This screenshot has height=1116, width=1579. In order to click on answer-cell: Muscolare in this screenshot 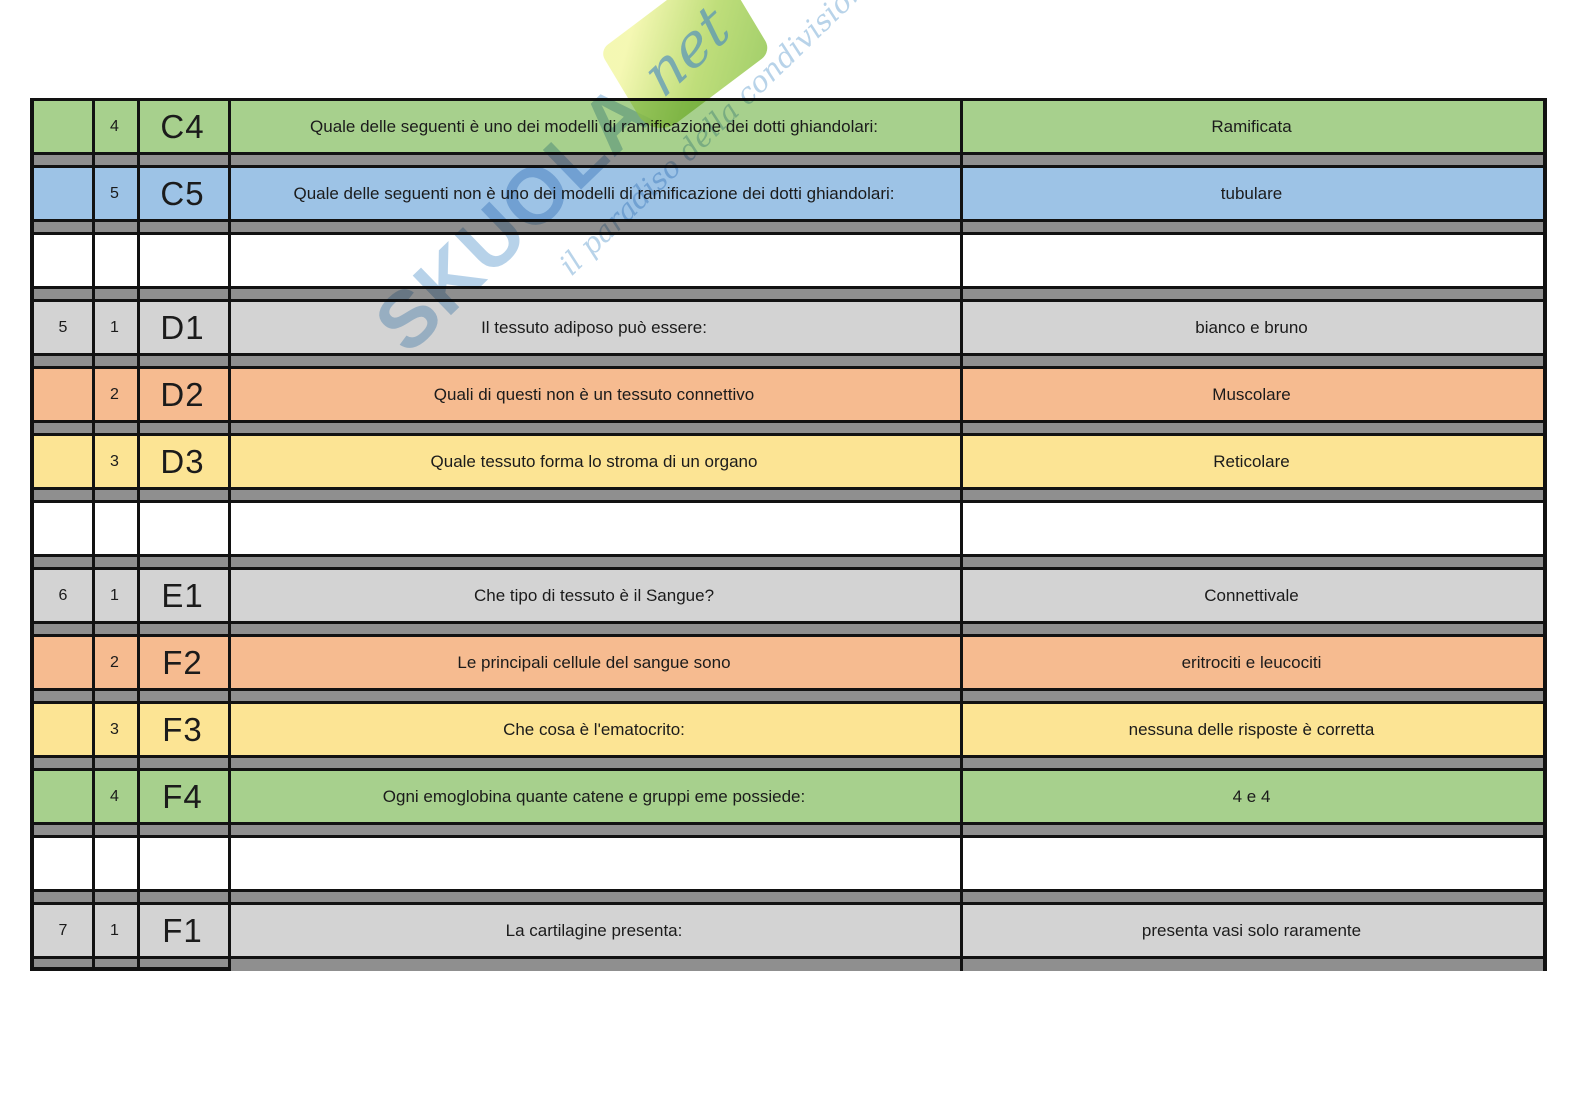, I will do `click(1251, 394)`.